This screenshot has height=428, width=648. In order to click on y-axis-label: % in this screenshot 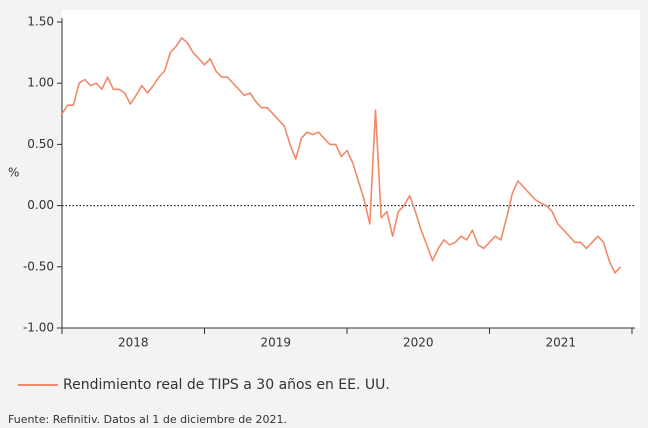, I will do `click(13, 173)`.